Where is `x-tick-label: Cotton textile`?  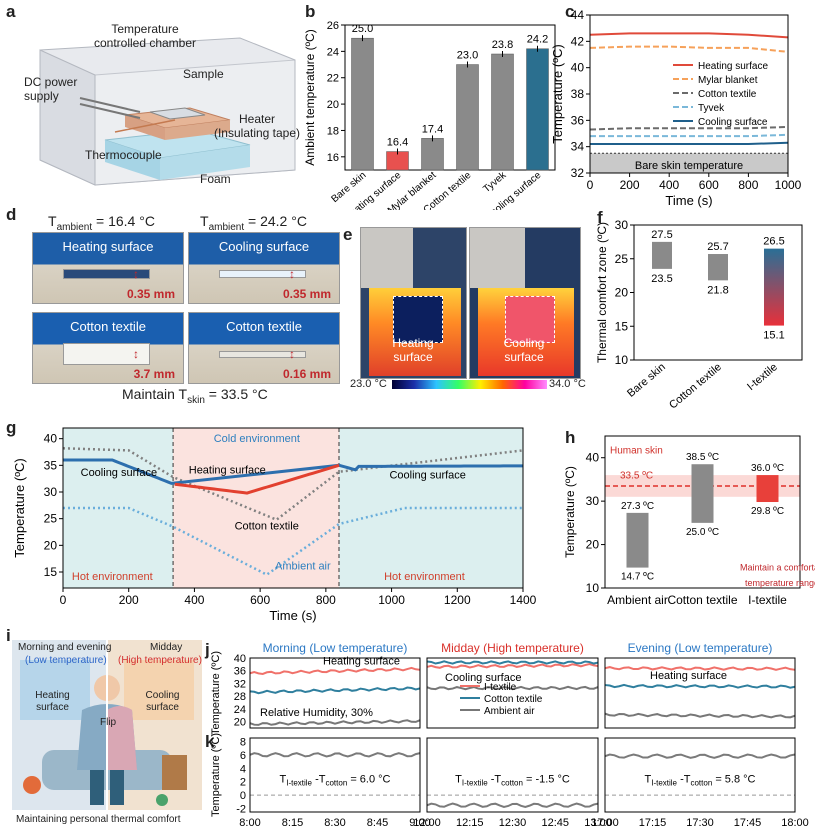 x-tick-label: Cotton textile is located at coordinates (695, 386).